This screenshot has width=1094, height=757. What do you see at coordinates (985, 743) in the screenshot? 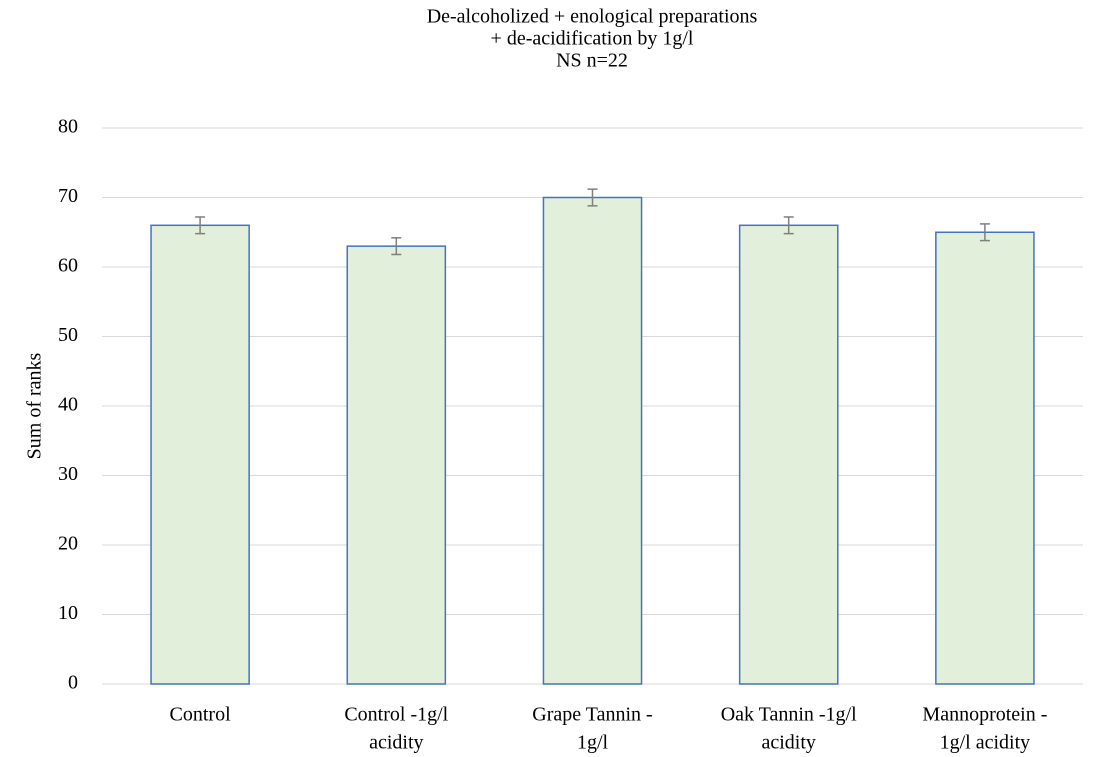
I see `x-tick-label: 1g/l acidity` at bounding box center [985, 743].